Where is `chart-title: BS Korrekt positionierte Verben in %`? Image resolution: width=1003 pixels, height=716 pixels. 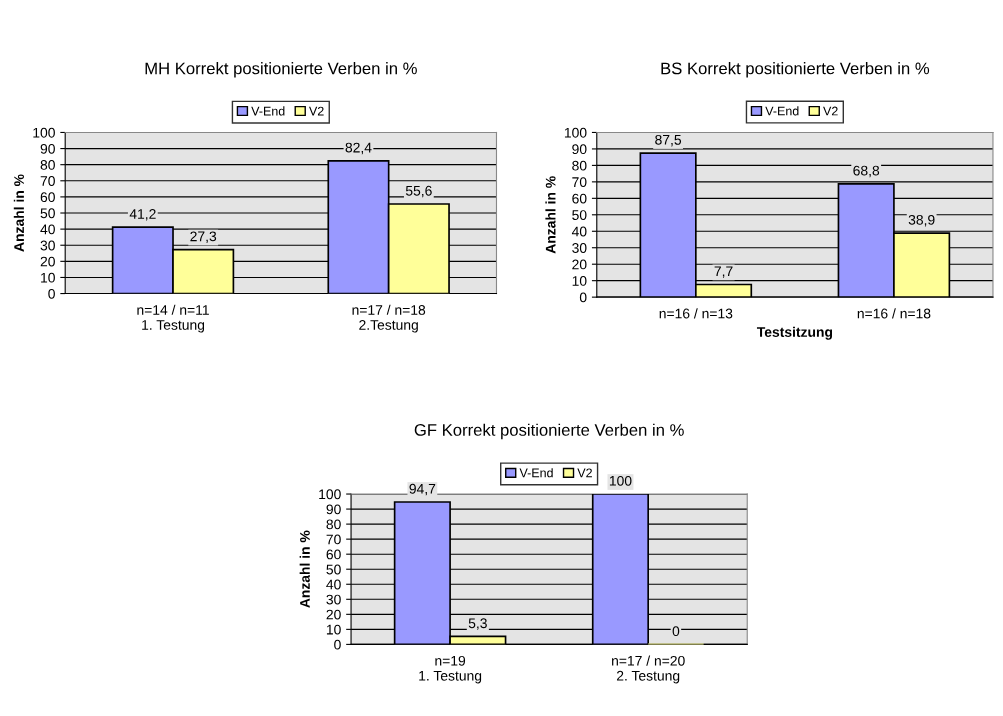 chart-title: BS Korrekt positionierte Verben in % is located at coordinates (795, 70).